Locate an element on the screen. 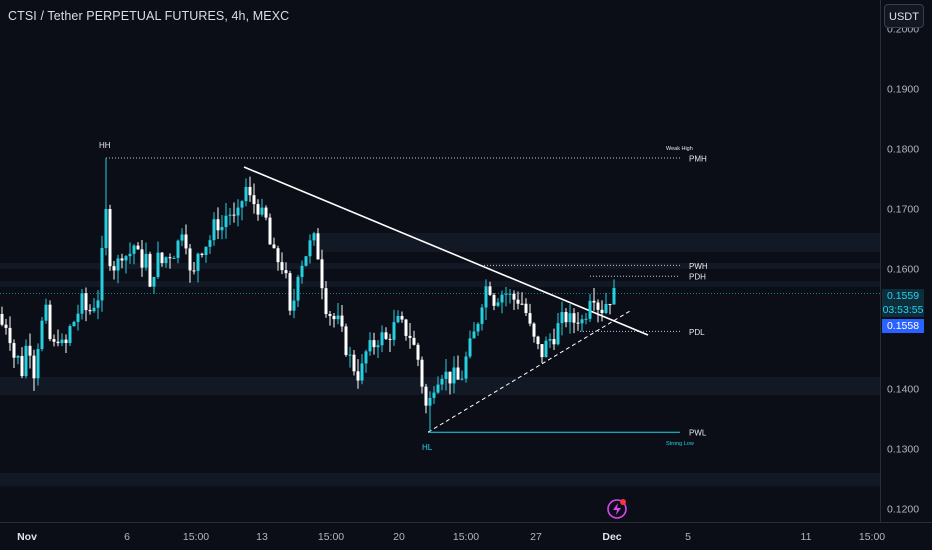  price-tick-label: 0.1400 is located at coordinates (903, 390).